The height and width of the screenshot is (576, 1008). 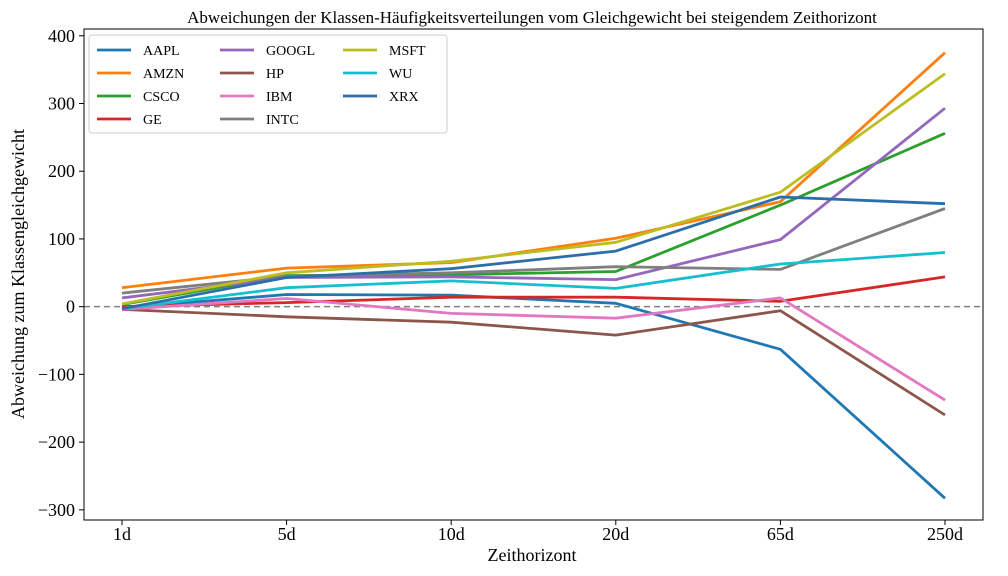 I want to click on series-line-wu, so click(x=533, y=281).